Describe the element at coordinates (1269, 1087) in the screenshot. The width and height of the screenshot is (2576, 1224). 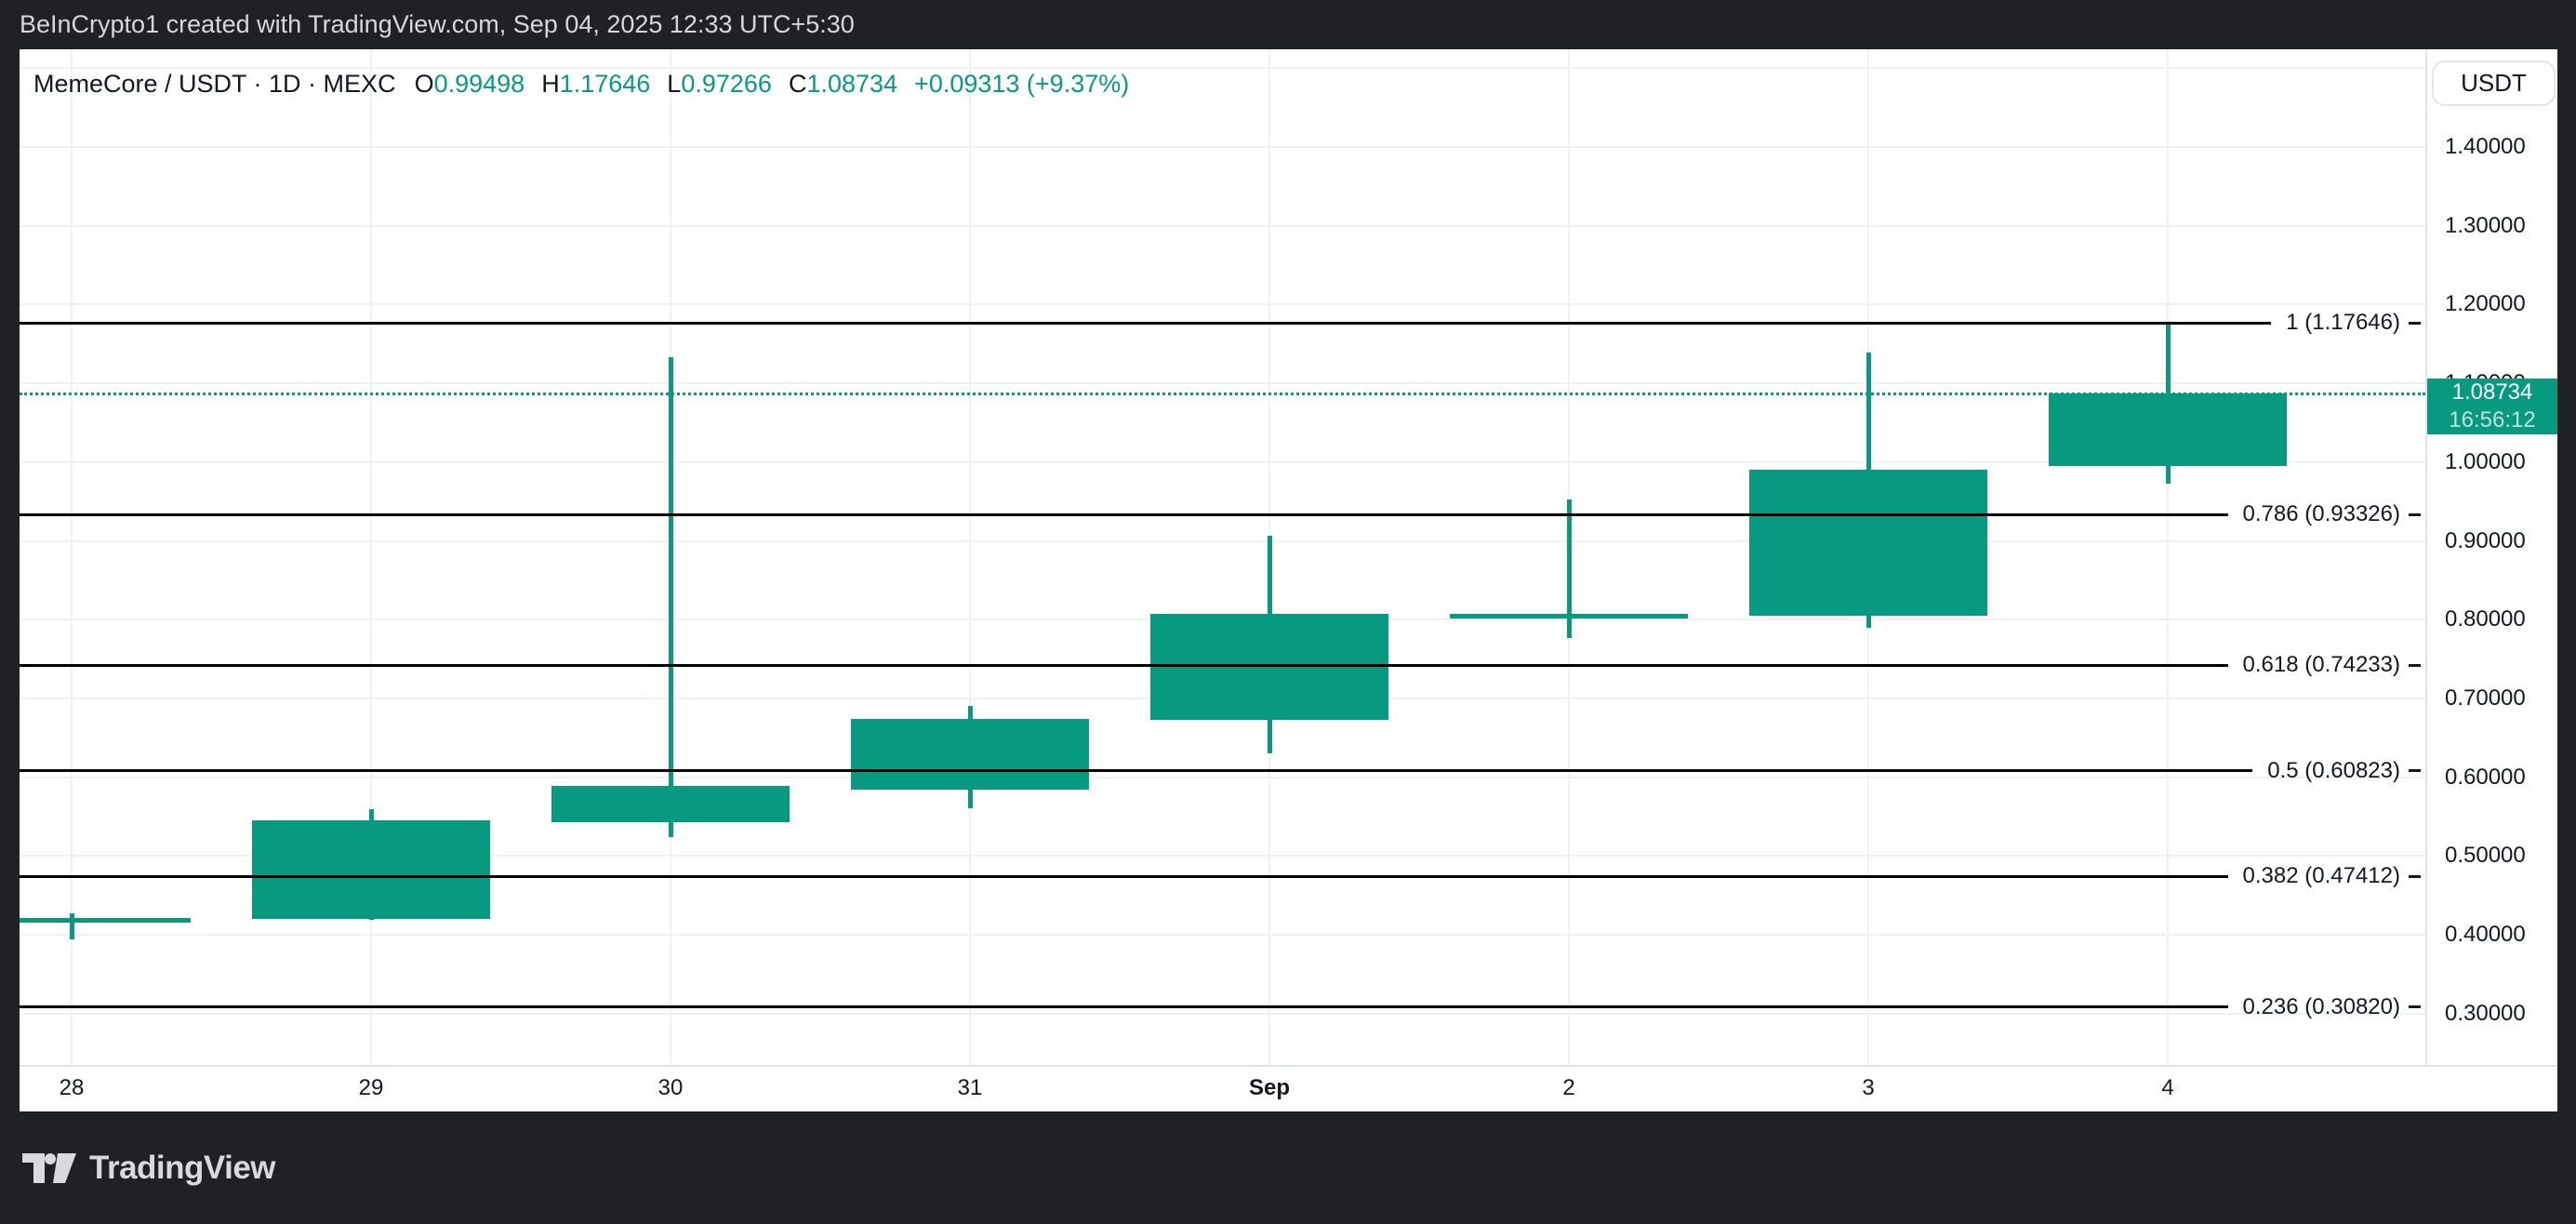
I see `time-axis-label: Sep` at that location.